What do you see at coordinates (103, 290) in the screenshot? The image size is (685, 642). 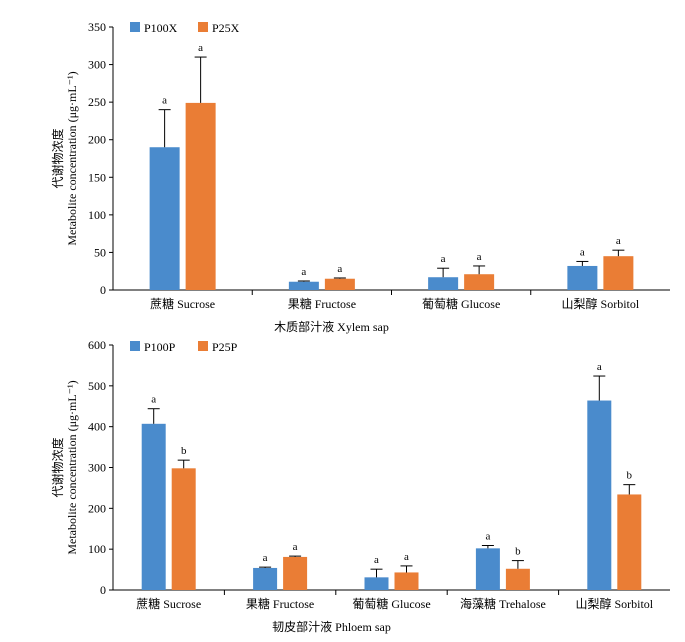 I see `chart1-y-tick-label: 0` at bounding box center [103, 290].